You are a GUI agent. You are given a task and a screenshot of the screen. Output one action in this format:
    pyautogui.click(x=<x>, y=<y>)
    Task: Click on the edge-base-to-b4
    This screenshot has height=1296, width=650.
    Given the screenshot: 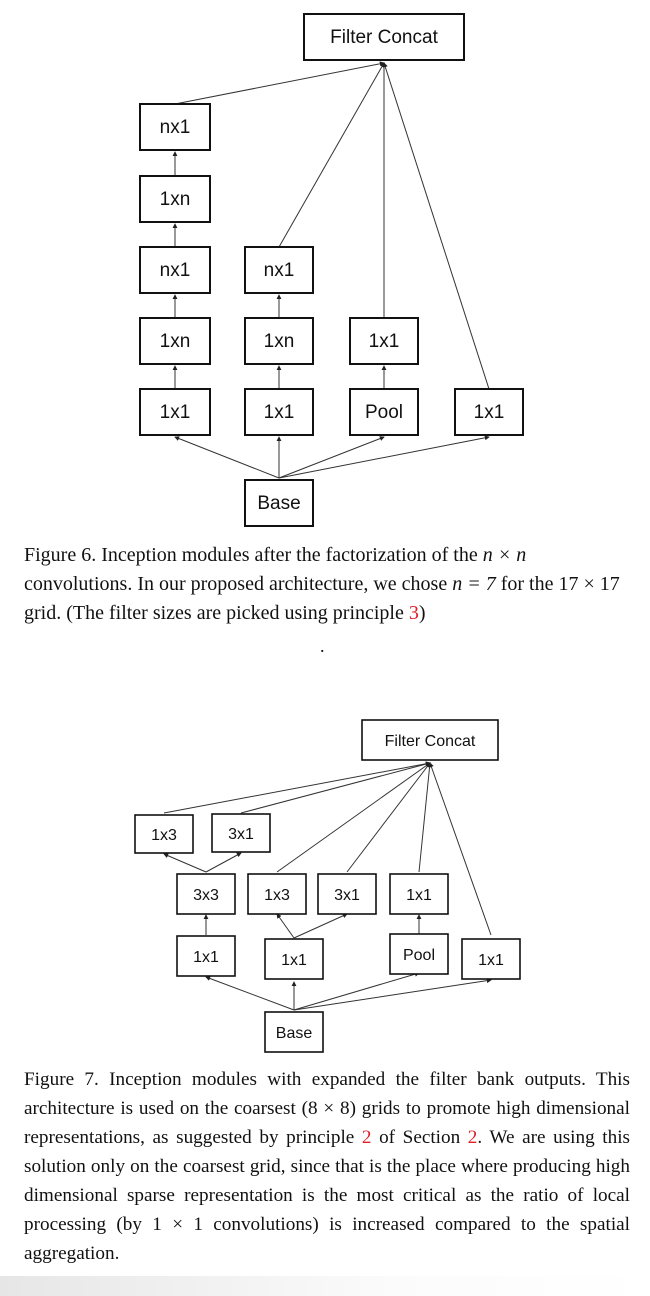 What is the action you would take?
    pyautogui.click(x=384, y=457)
    